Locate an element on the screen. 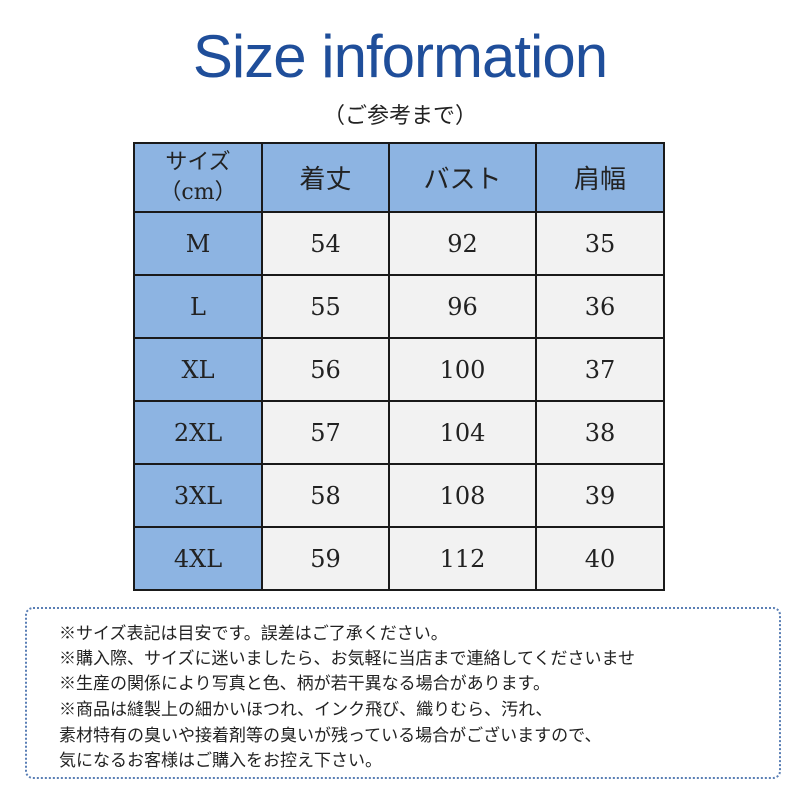  table-row: 4XL 59 112 40 is located at coordinates (399, 558).